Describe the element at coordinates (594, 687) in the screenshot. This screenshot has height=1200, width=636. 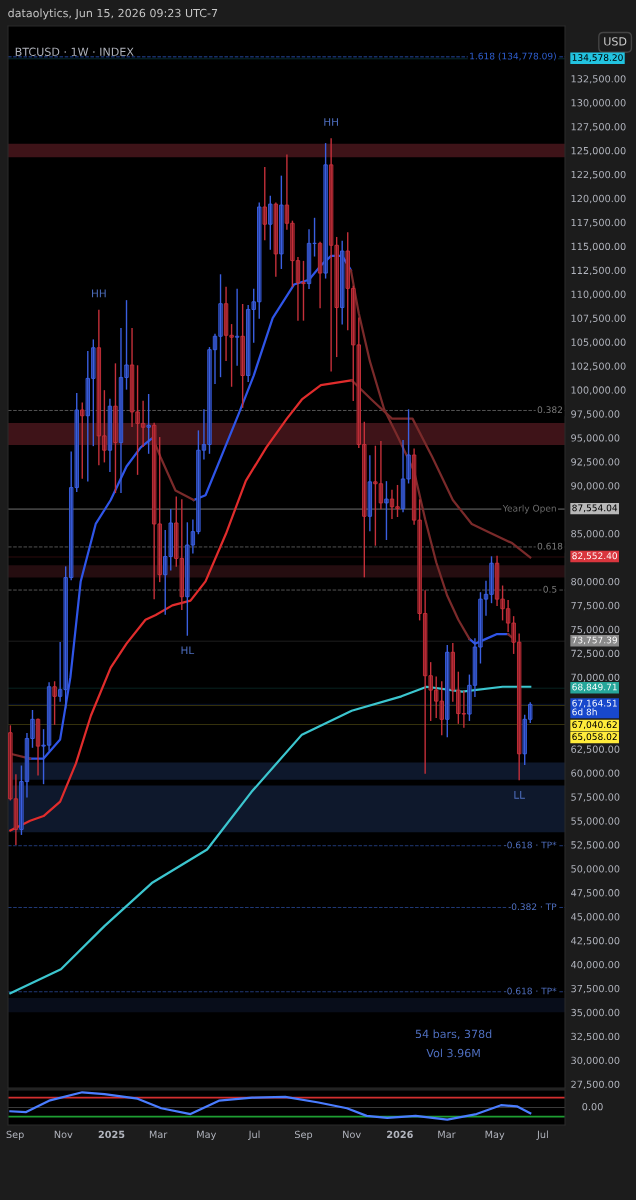
I see `ref-line-label: 68,849.71` at that location.